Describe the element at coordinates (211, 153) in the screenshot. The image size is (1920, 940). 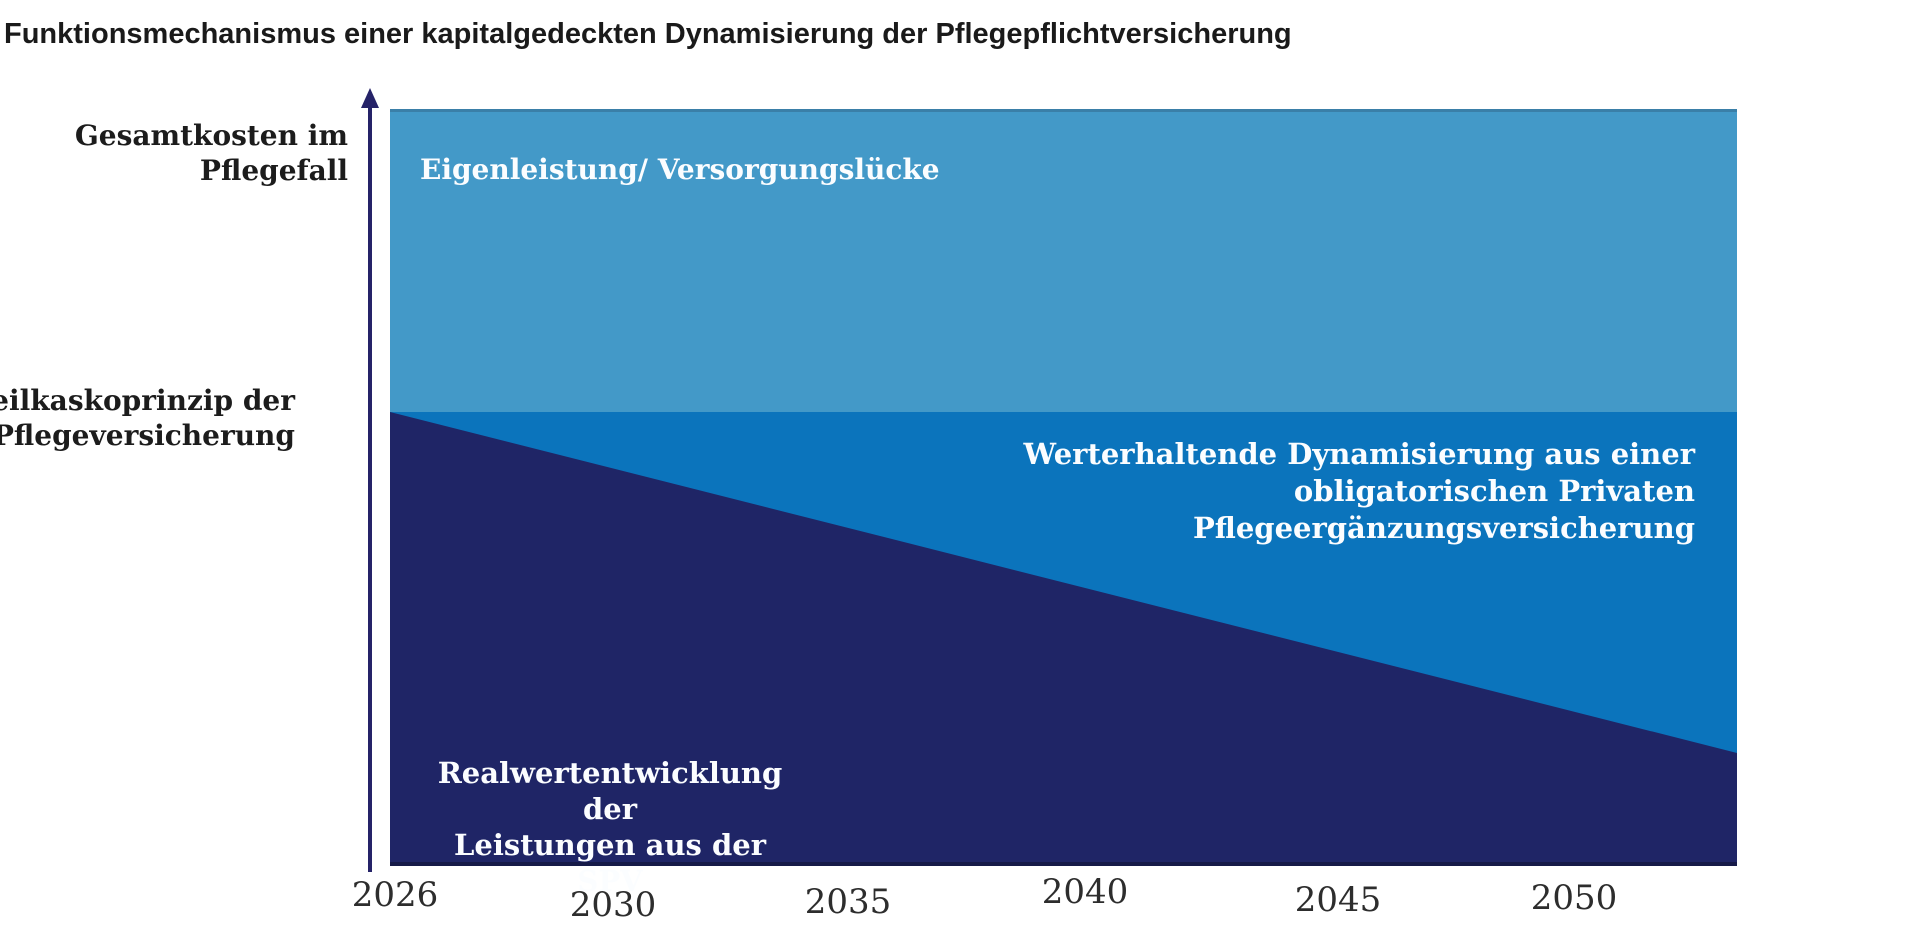
I see `y-axis-label-total-cost: Gesamtkosten im Pflegefall` at that location.